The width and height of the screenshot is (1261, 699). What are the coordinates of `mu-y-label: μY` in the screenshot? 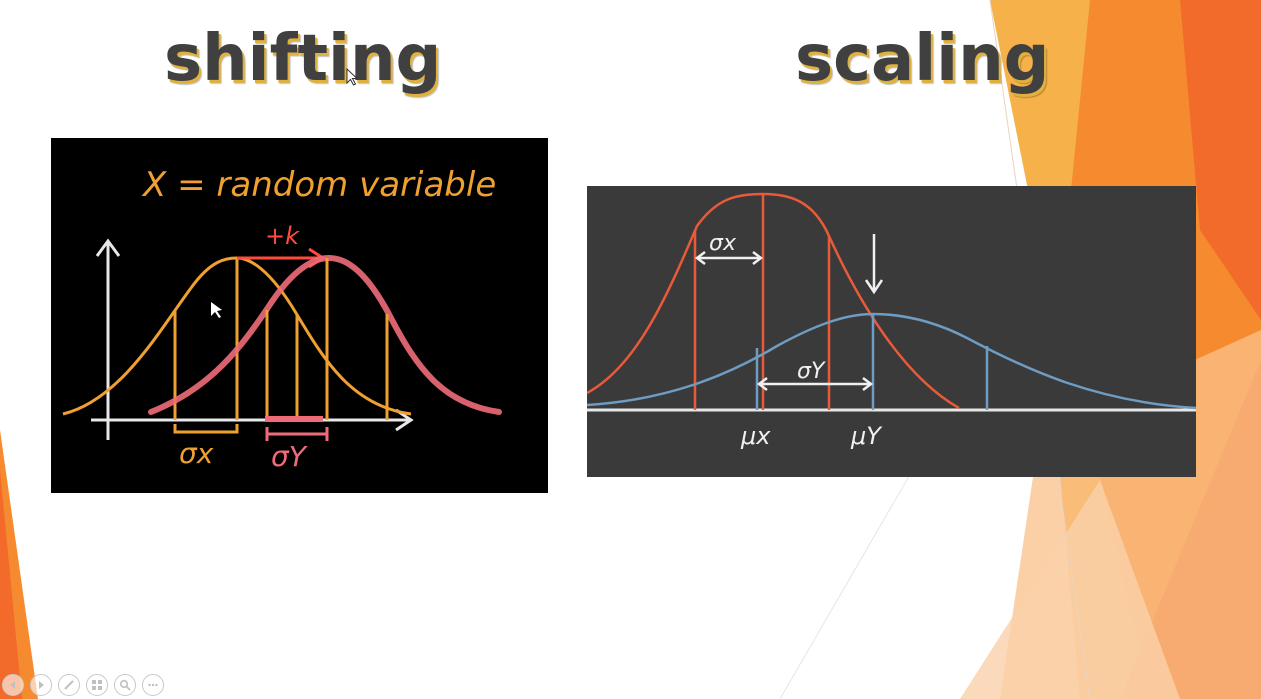 It's located at (866, 436).